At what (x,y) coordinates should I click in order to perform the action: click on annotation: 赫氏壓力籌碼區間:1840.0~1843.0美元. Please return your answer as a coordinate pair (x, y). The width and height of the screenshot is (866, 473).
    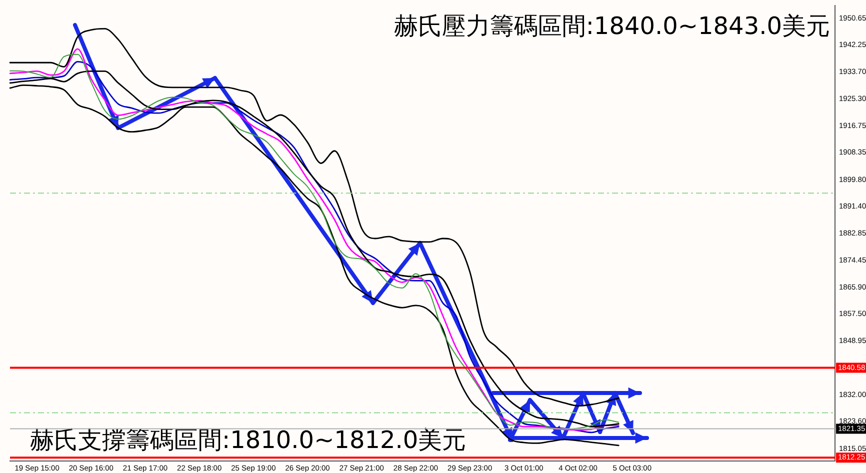
    Looking at the image, I should click on (612, 26).